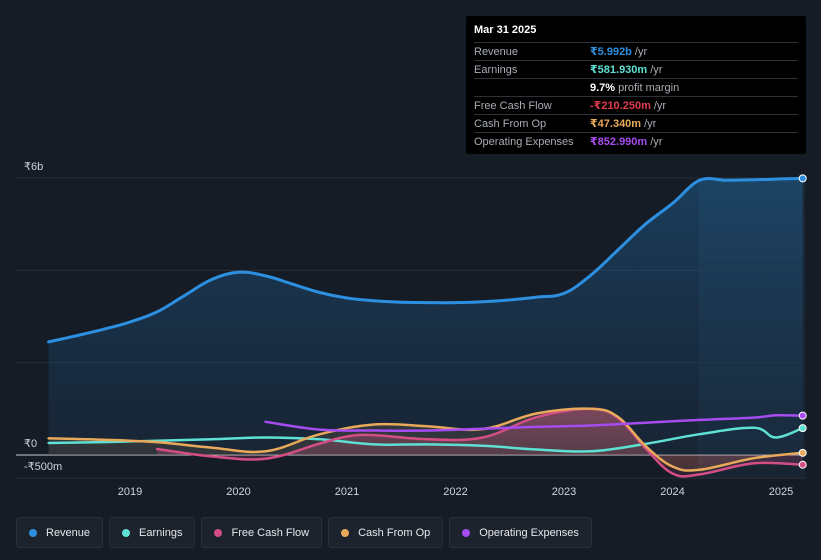 The width and height of the screenshot is (821, 560). I want to click on y-axis-zero-label: ₹0, so click(30, 444).